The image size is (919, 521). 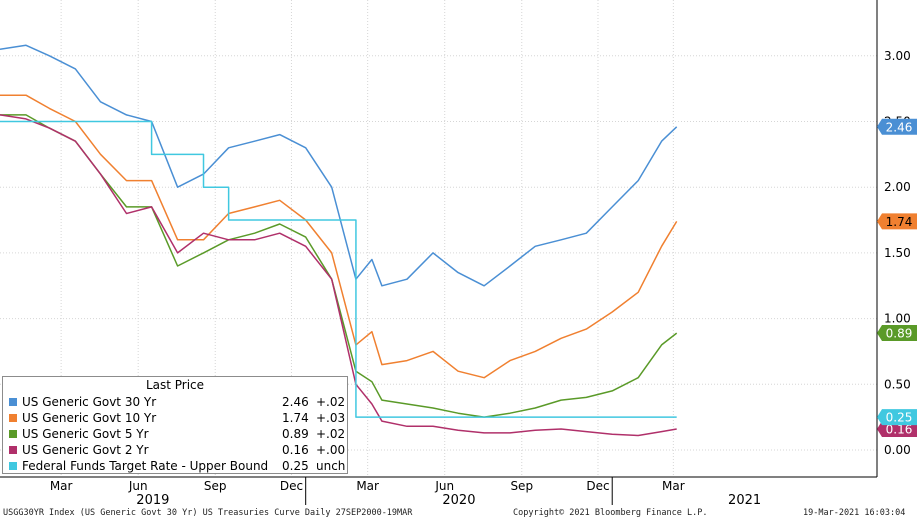 What do you see at coordinates (13, 402) in the screenshot?
I see `legend-swatch-30yr` at bounding box center [13, 402].